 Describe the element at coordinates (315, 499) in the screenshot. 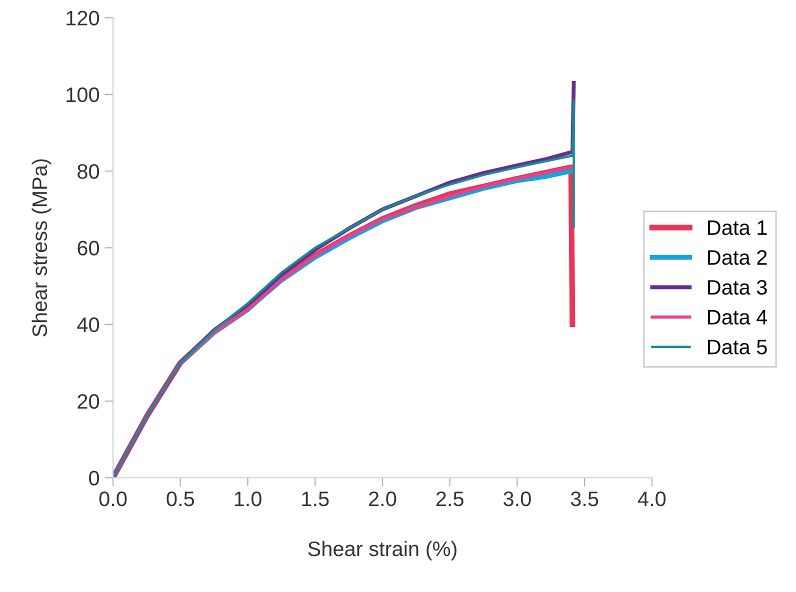

I see `x-tick-label: 1.5` at that location.